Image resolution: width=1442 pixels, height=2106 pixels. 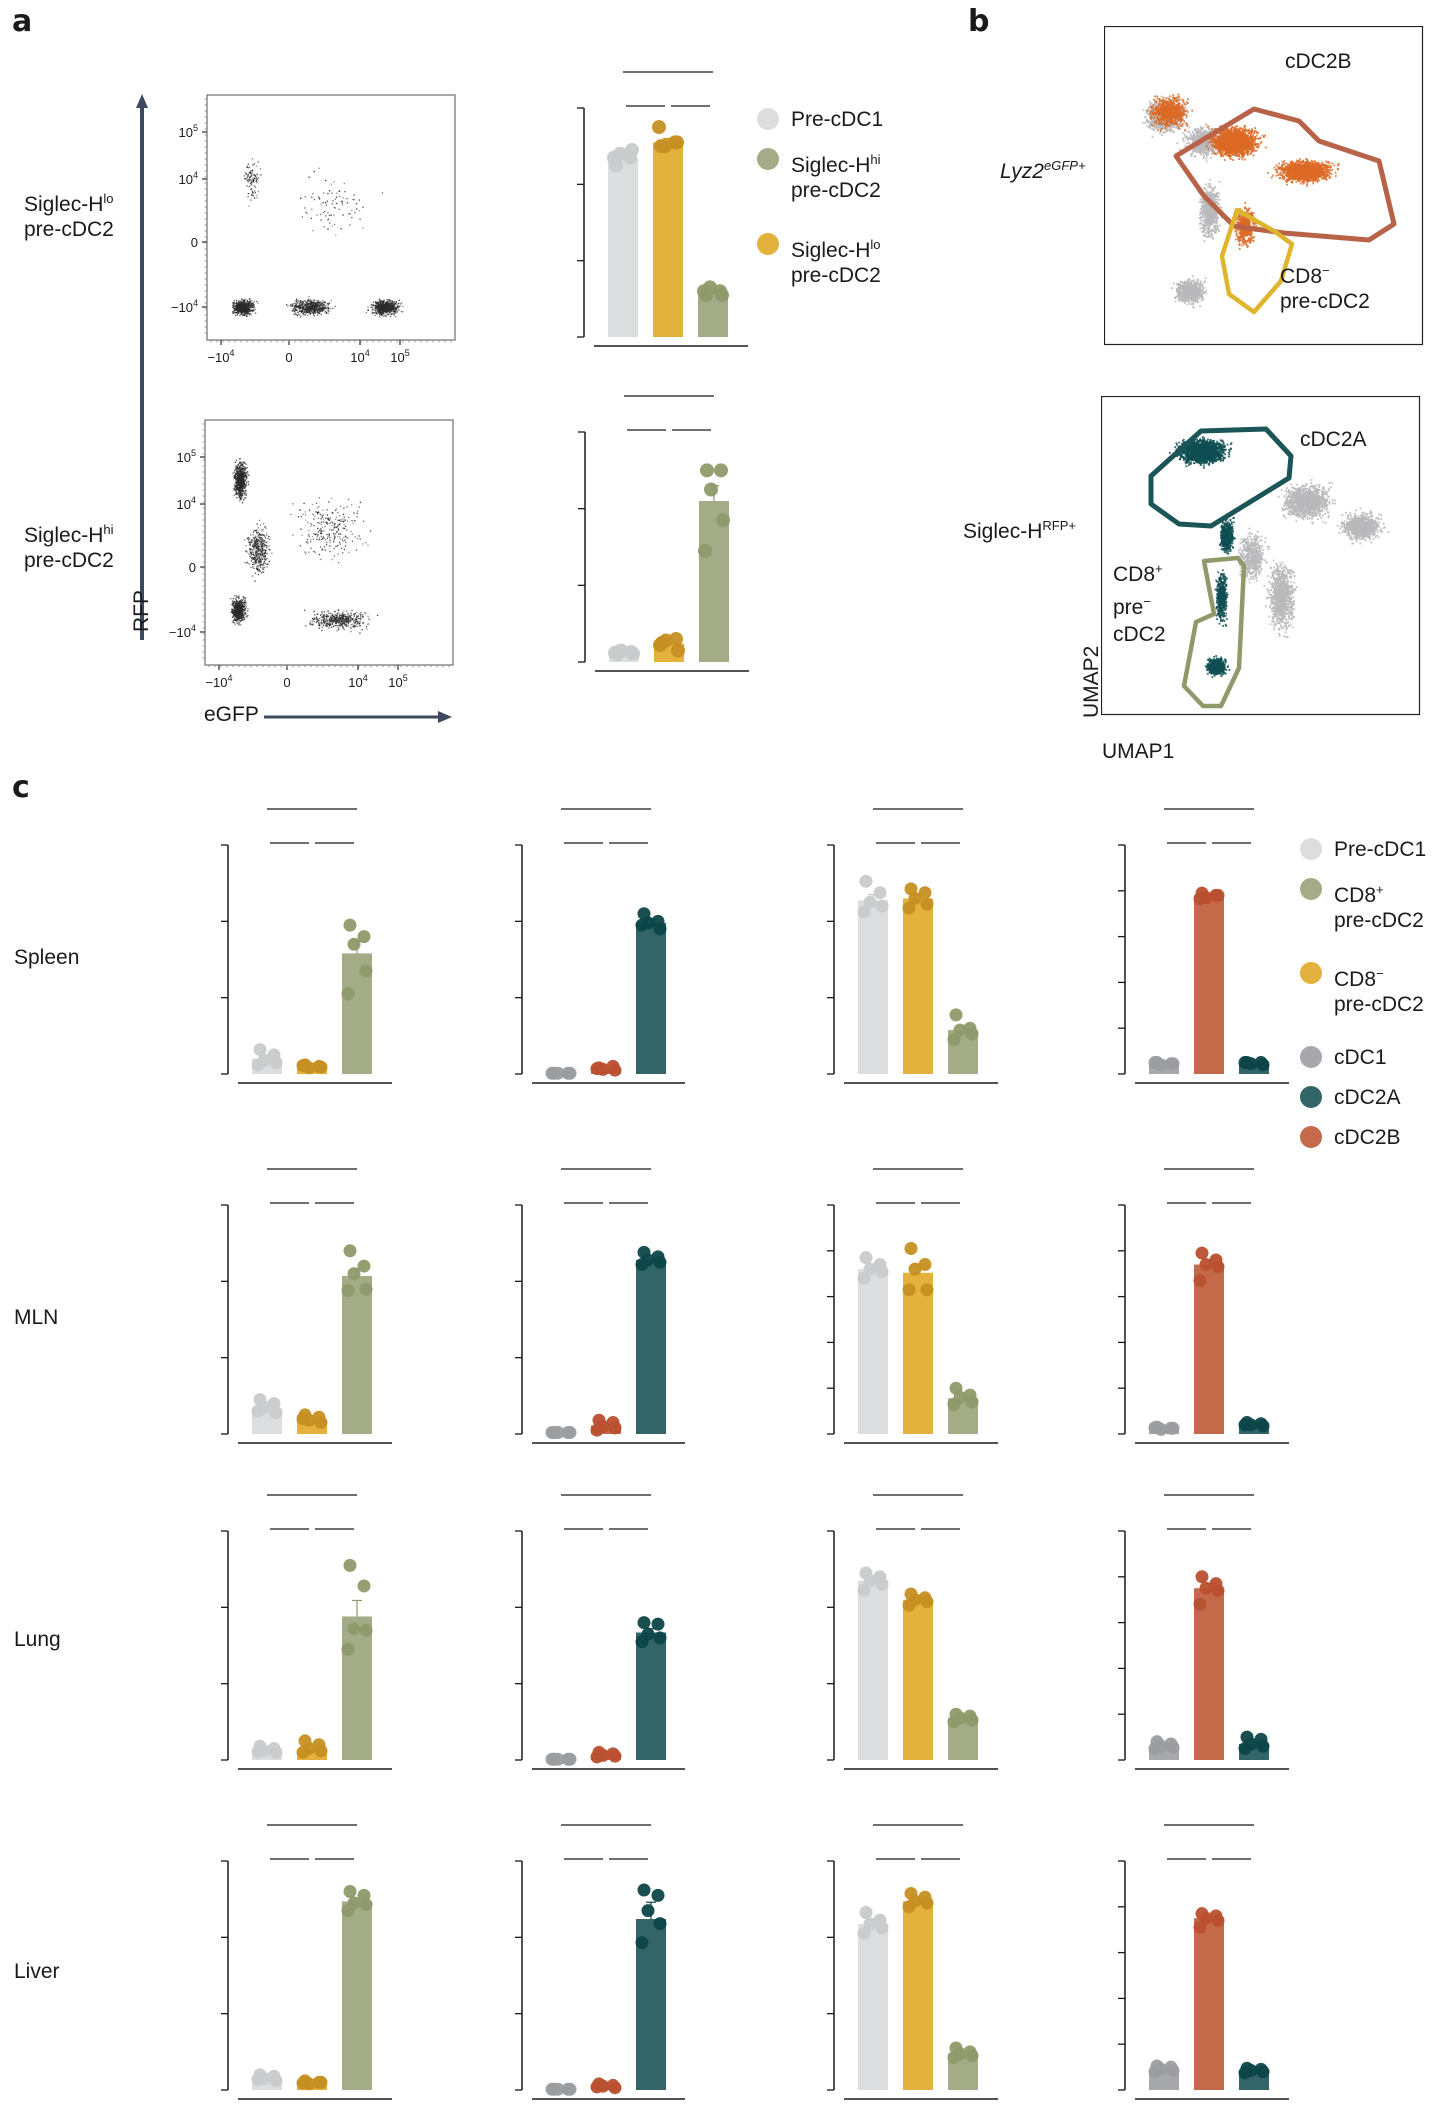 What do you see at coordinates (318, 238) in the screenshot?
I see `facs-events` at bounding box center [318, 238].